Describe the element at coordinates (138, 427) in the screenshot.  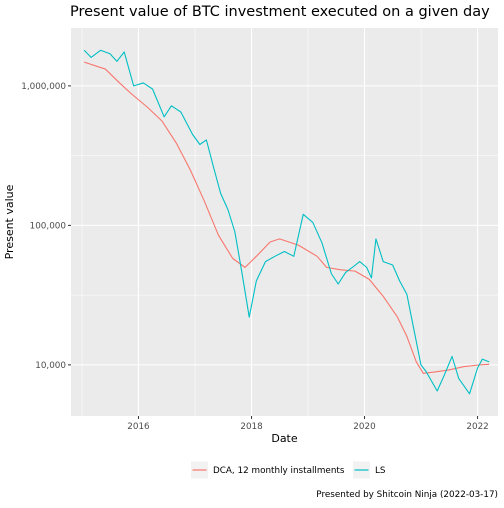
I see `x-tick-label: 2016` at that location.